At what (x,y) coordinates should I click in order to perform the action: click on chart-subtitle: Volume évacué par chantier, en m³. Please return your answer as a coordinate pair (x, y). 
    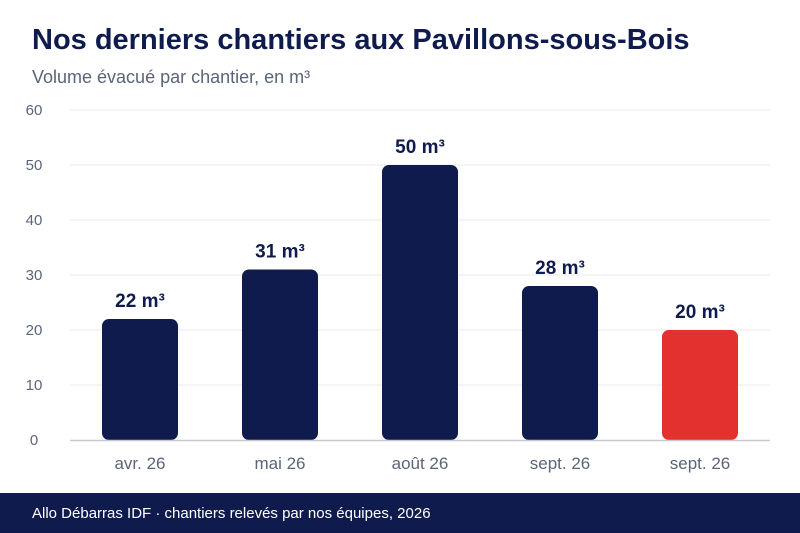
    Looking at the image, I should click on (171, 77).